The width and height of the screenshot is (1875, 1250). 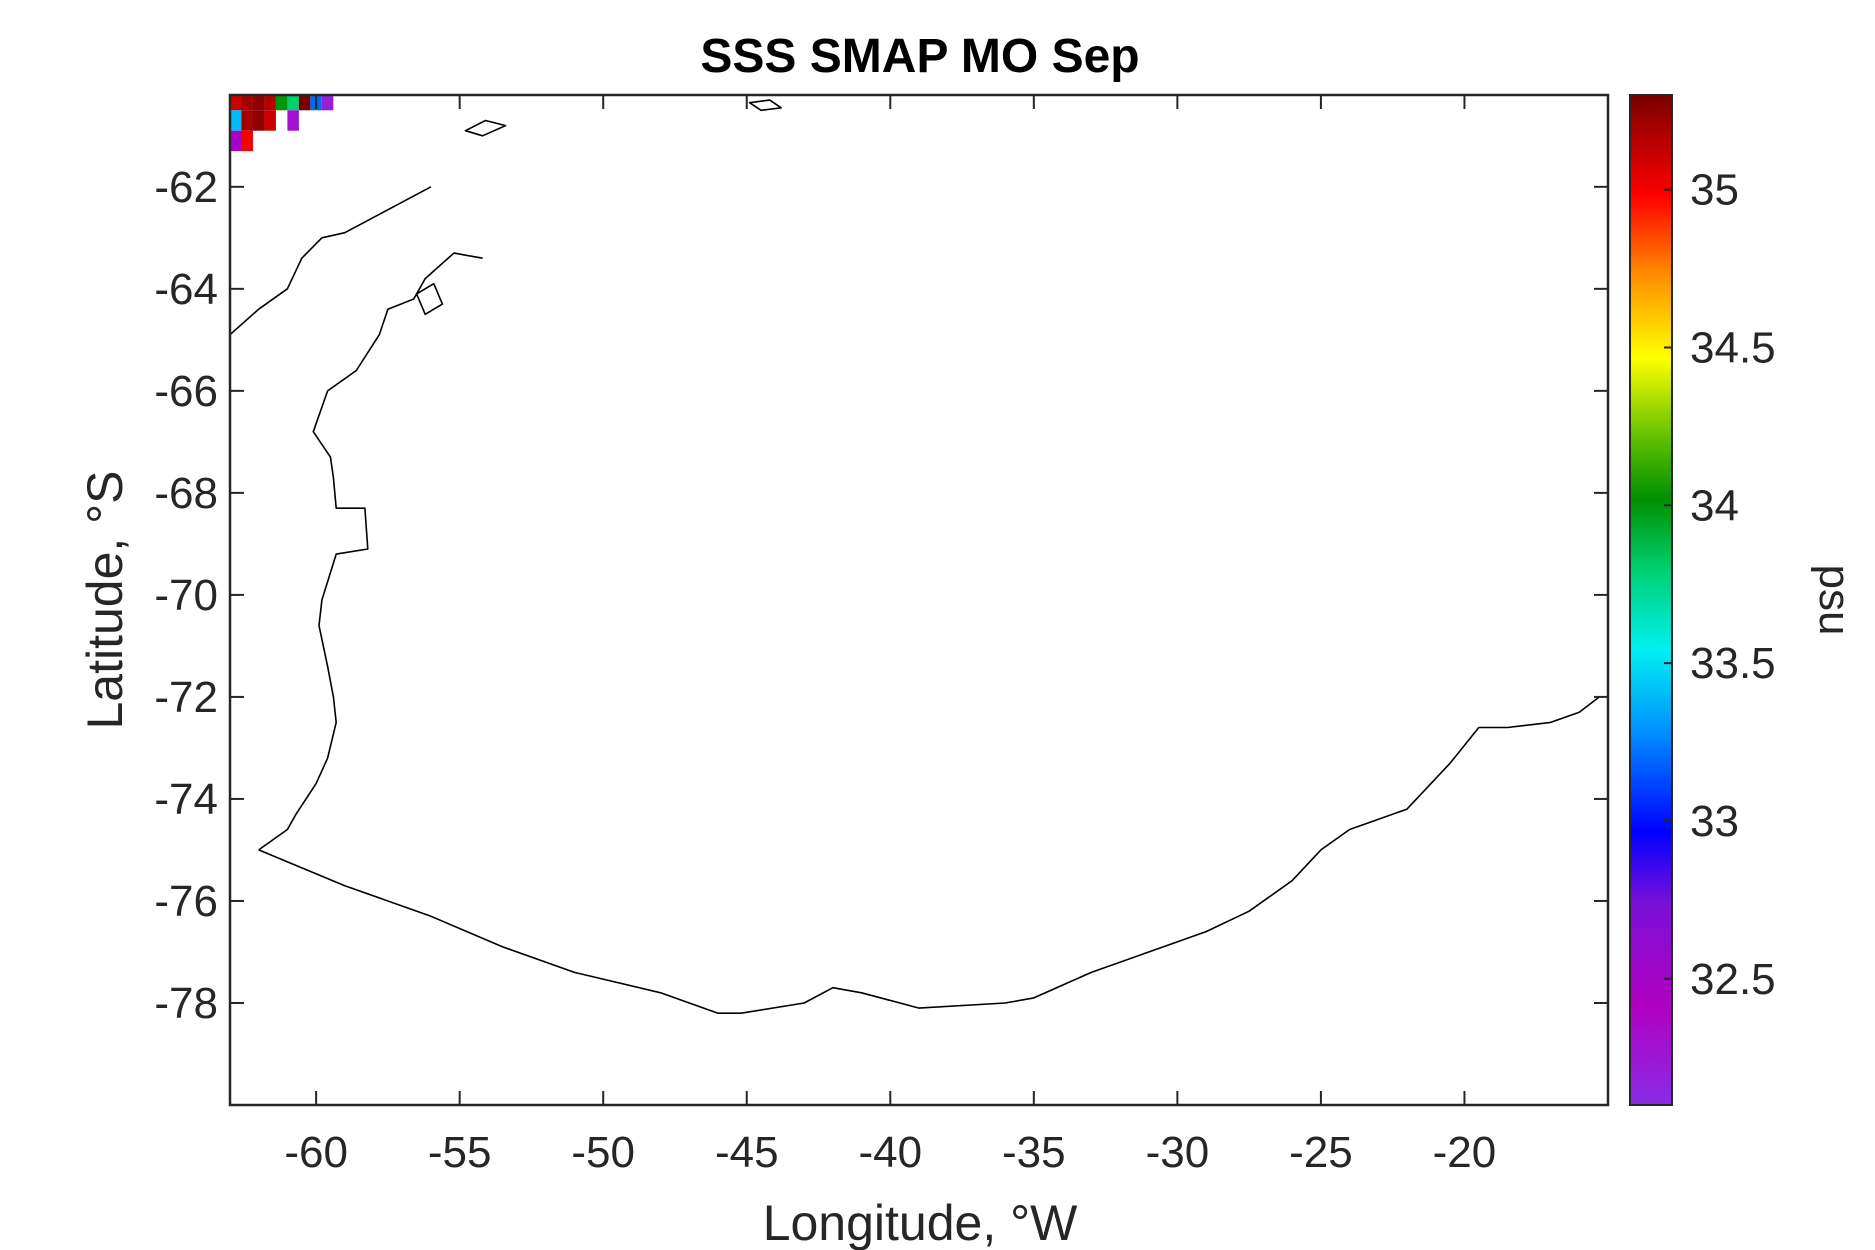 I want to click on y-tick-label: -66, so click(x=186, y=391).